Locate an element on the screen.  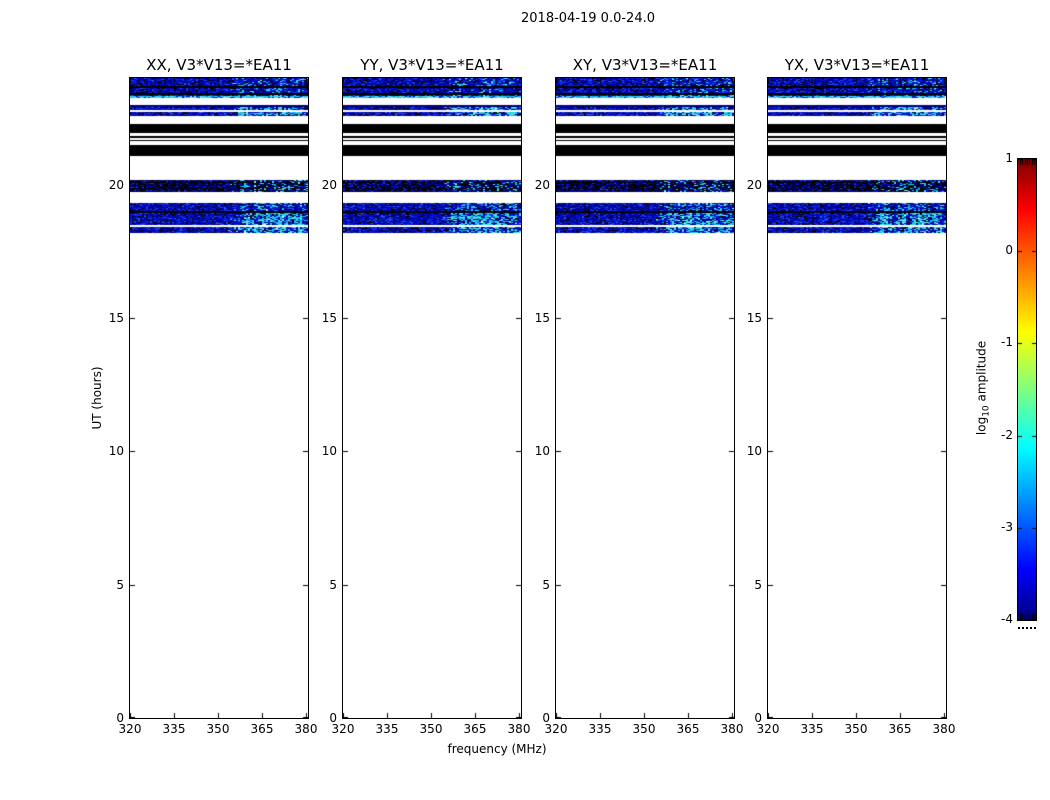
heatmap-panel-yy is located at coordinates (432, 398).